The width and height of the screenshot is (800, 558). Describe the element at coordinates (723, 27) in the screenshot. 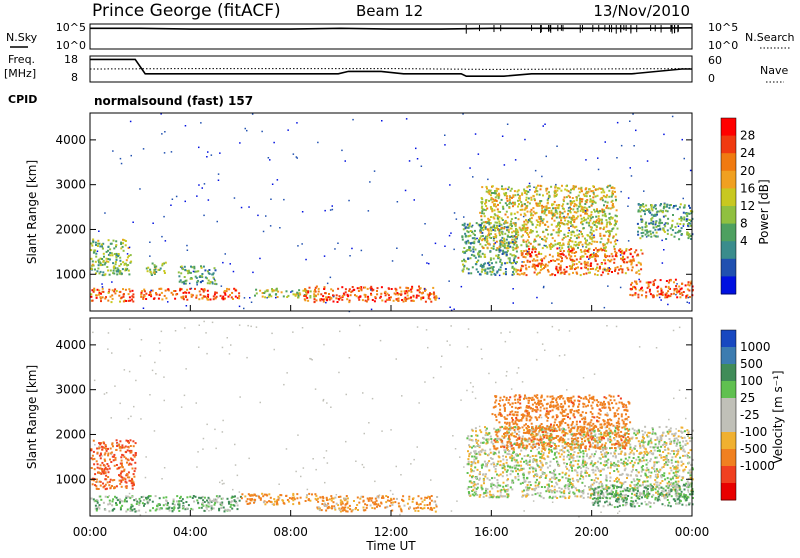

I see `nsearch-tick-high: 10^5` at that location.